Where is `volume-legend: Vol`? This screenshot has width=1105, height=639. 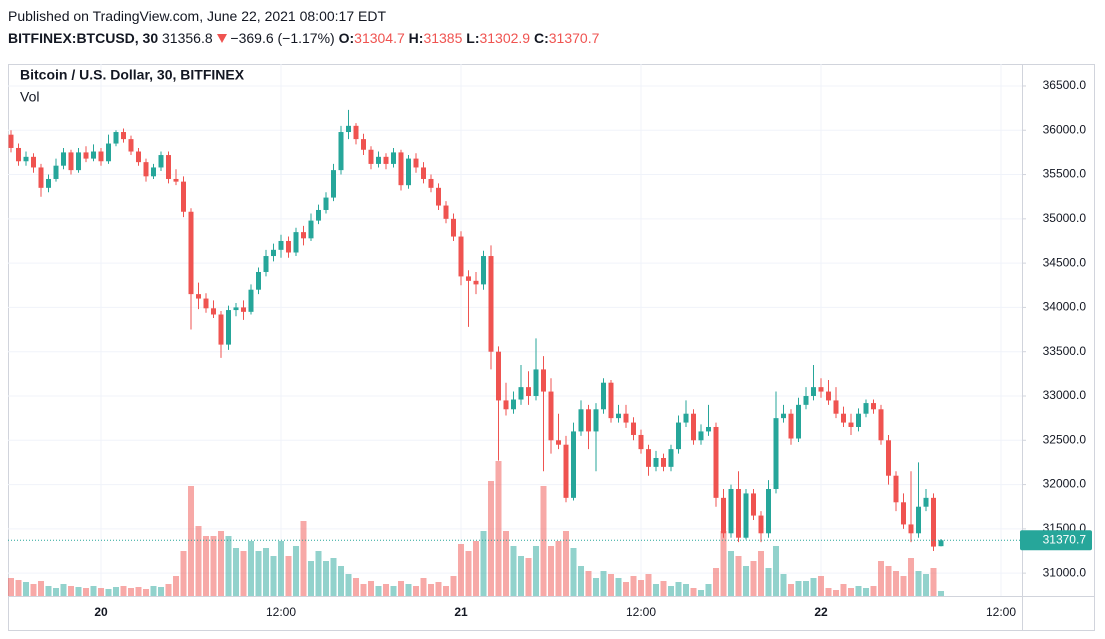
volume-legend: Vol is located at coordinates (29, 97).